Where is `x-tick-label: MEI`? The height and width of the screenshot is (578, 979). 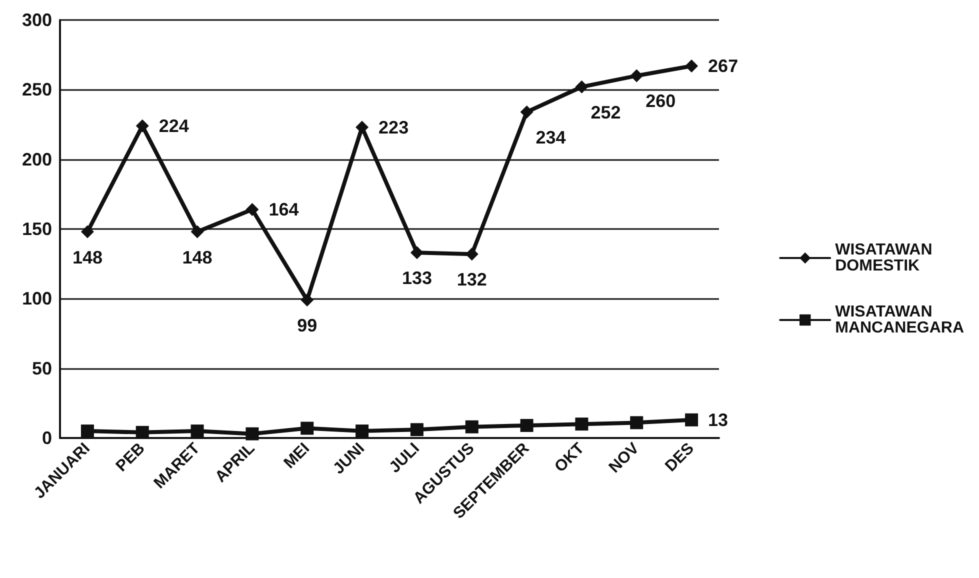
x-tick-label: MEI is located at coordinates (297, 456).